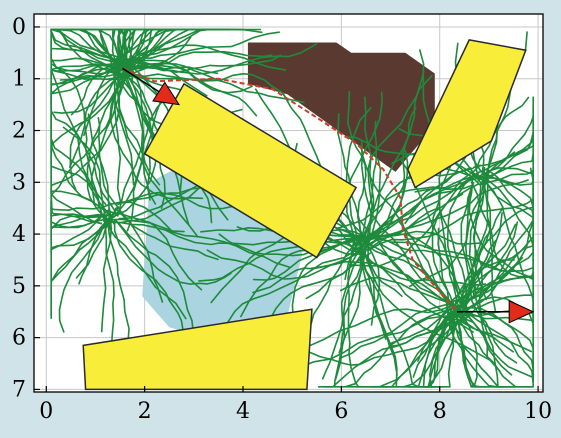 This screenshot has height=438, width=561. What do you see at coordinates (243, 411) in the screenshot?
I see `x-tick-label: 4` at bounding box center [243, 411].